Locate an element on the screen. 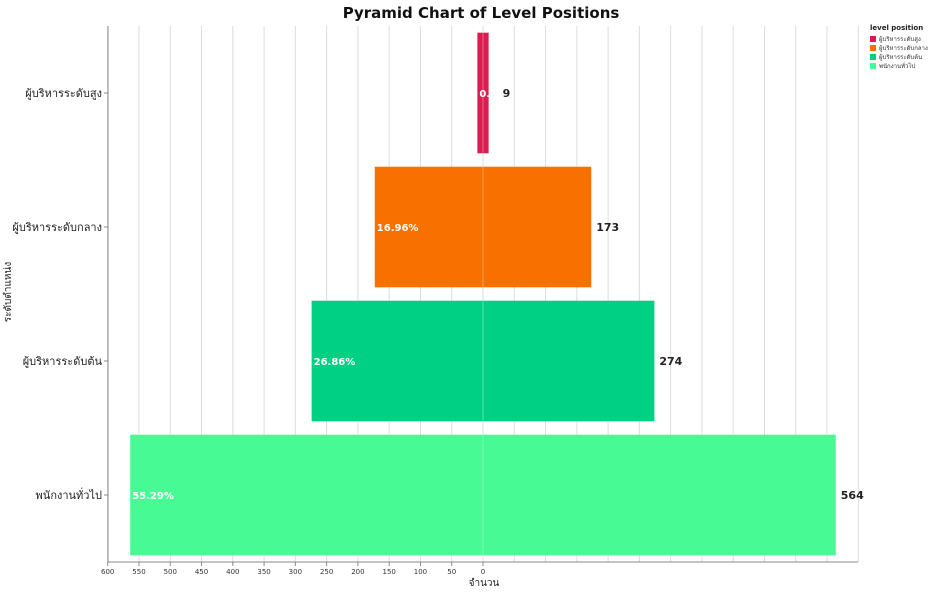 This screenshot has width=930, height=593. legend-item: ผู้บริหารระดับสูง is located at coordinates (899, 38).